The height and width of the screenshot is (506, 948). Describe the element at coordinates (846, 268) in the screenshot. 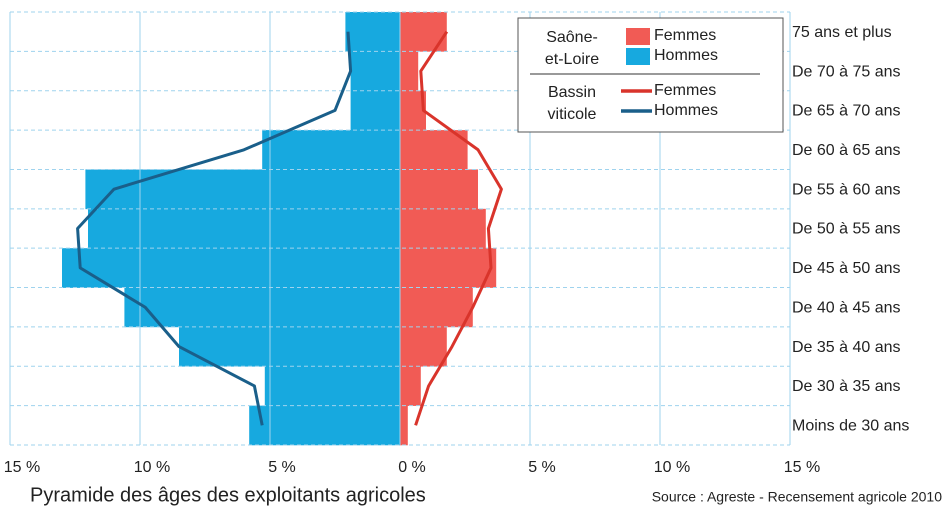

I see `y-tick-label: De 45 à 50 ans` at that location.